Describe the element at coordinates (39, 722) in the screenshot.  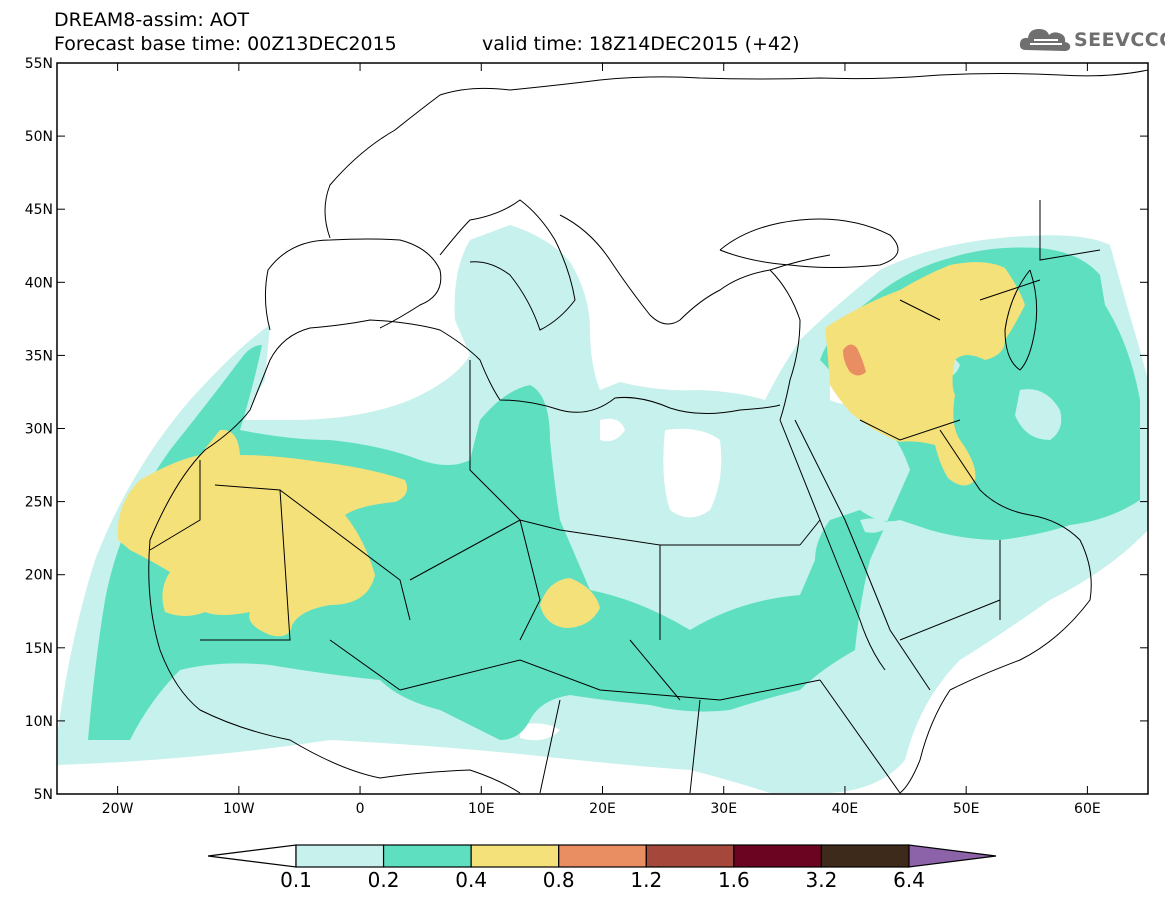
I see `lat-label: 10N` at that location.